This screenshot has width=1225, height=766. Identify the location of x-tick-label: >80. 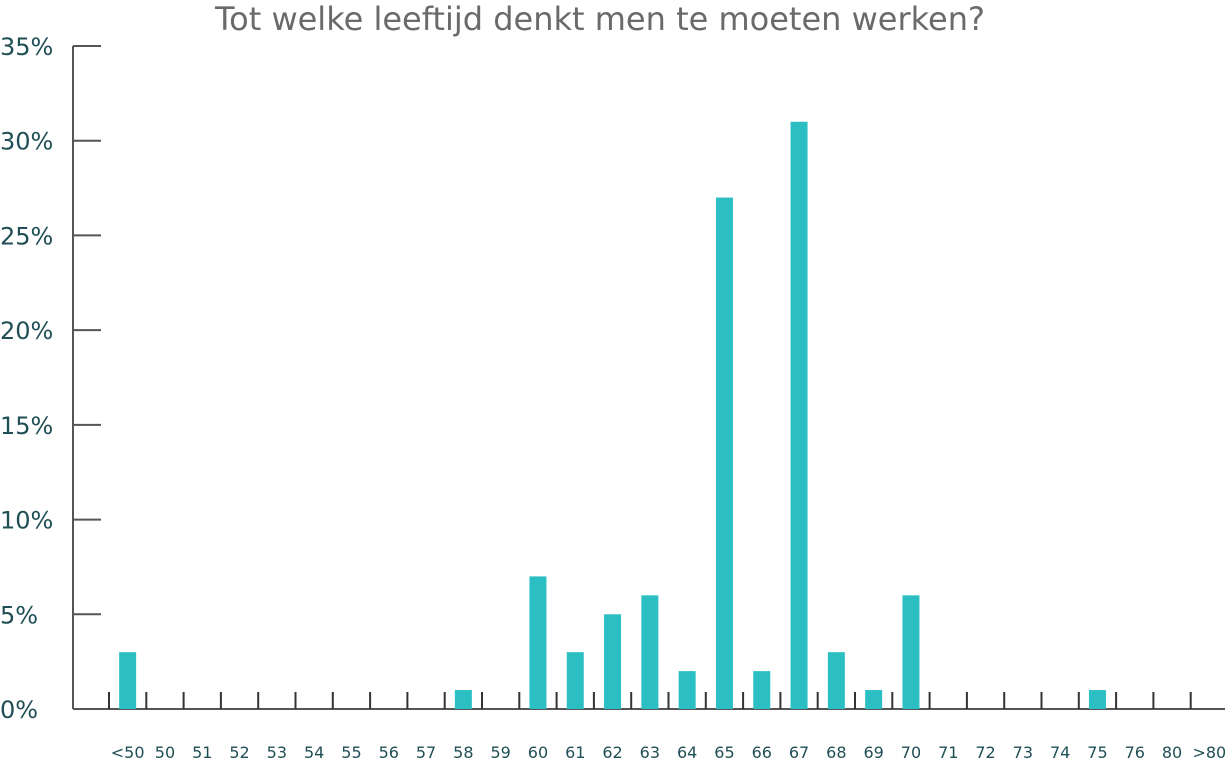
(1208, 752).